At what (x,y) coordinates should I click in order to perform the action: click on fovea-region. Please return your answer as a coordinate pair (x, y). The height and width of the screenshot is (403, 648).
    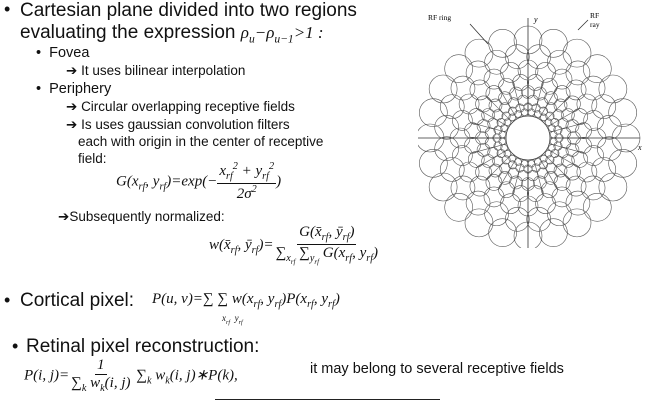
    Looking at the image, I should click on (528, 138).